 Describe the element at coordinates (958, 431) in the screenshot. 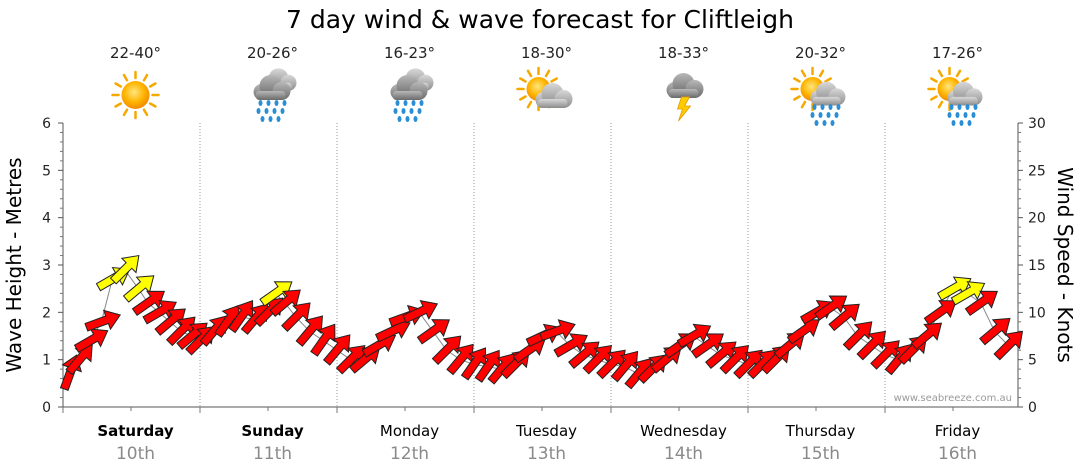

I see `day-name-friday: Friday` at that location.